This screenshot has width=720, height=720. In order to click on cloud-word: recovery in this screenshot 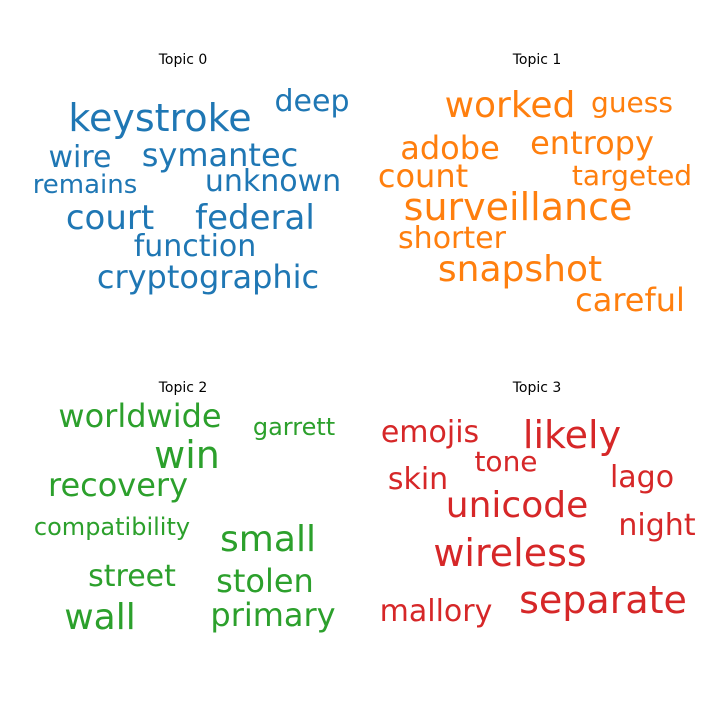, I will do `click(118, 485)`.